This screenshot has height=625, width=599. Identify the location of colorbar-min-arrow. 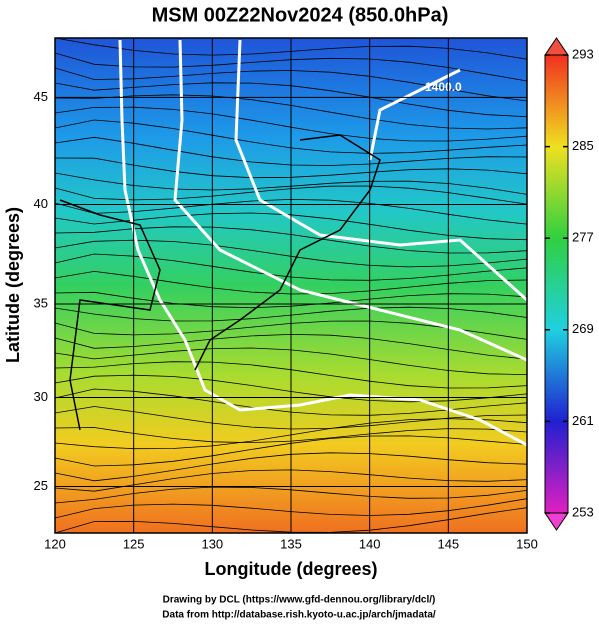
(556, 521).